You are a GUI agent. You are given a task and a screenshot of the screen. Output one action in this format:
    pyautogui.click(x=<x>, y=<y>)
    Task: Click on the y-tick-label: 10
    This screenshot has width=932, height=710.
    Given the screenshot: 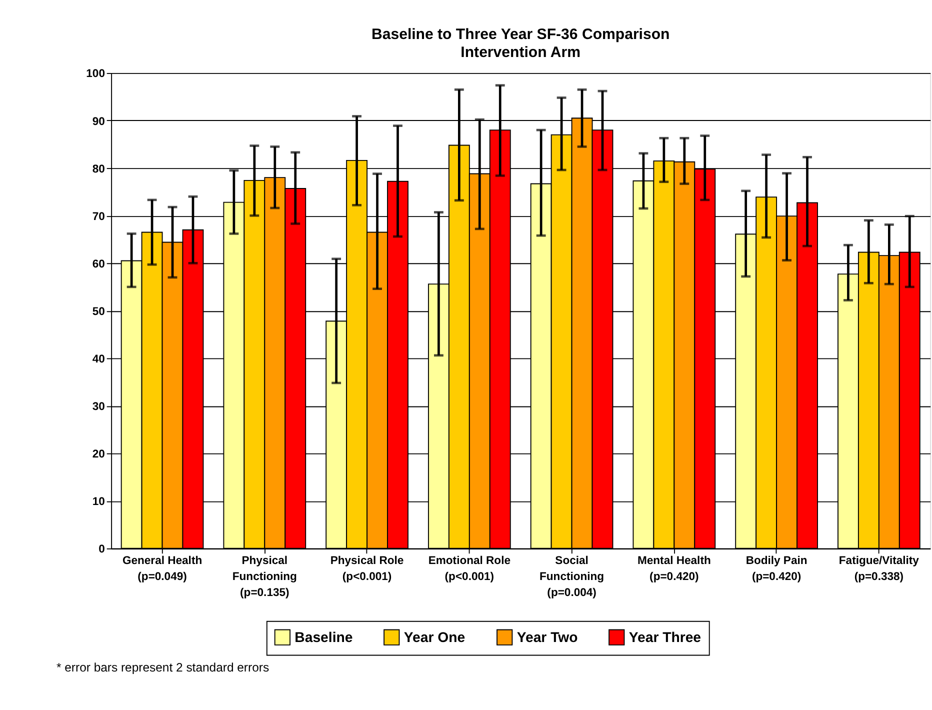 What is the action you would take?
    pyautogui.click(x=98, y=502)
    